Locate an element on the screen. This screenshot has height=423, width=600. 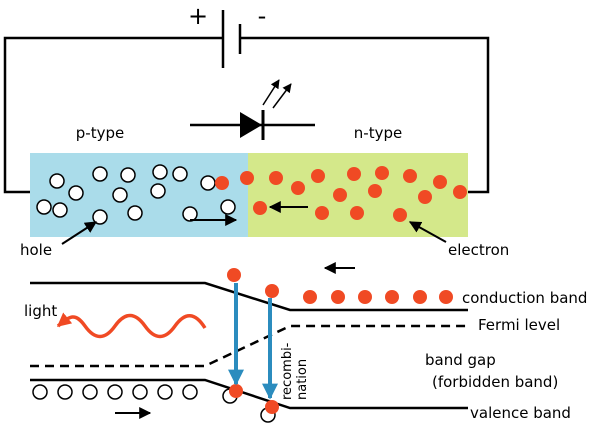
valence-band-line is located at coordinates (249, 394).